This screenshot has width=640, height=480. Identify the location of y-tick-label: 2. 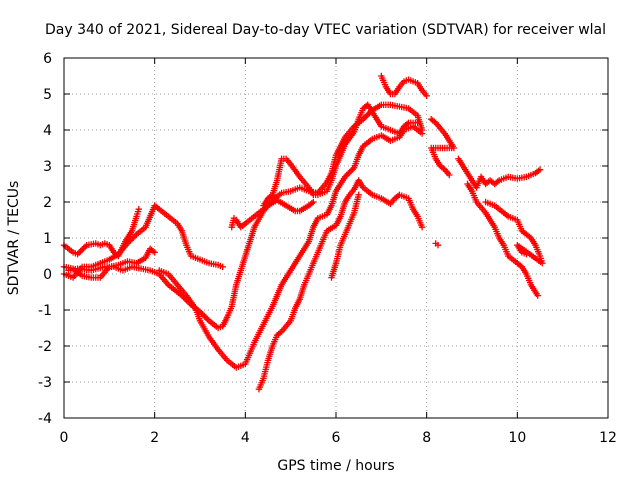
(47, 203).